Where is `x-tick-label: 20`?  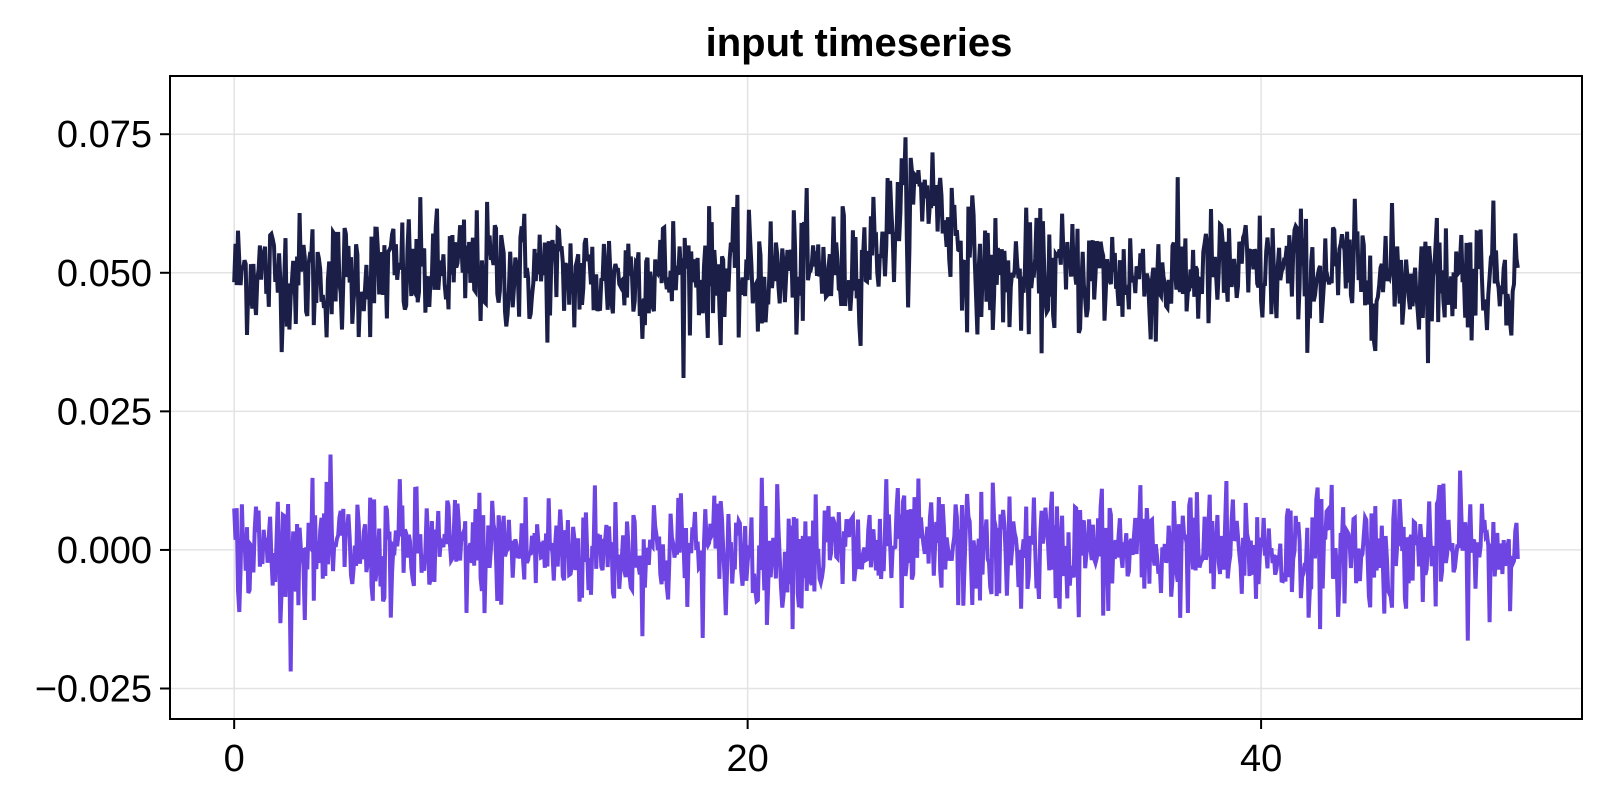
x-tick-label: 20 is located at coordinates (747, 759).